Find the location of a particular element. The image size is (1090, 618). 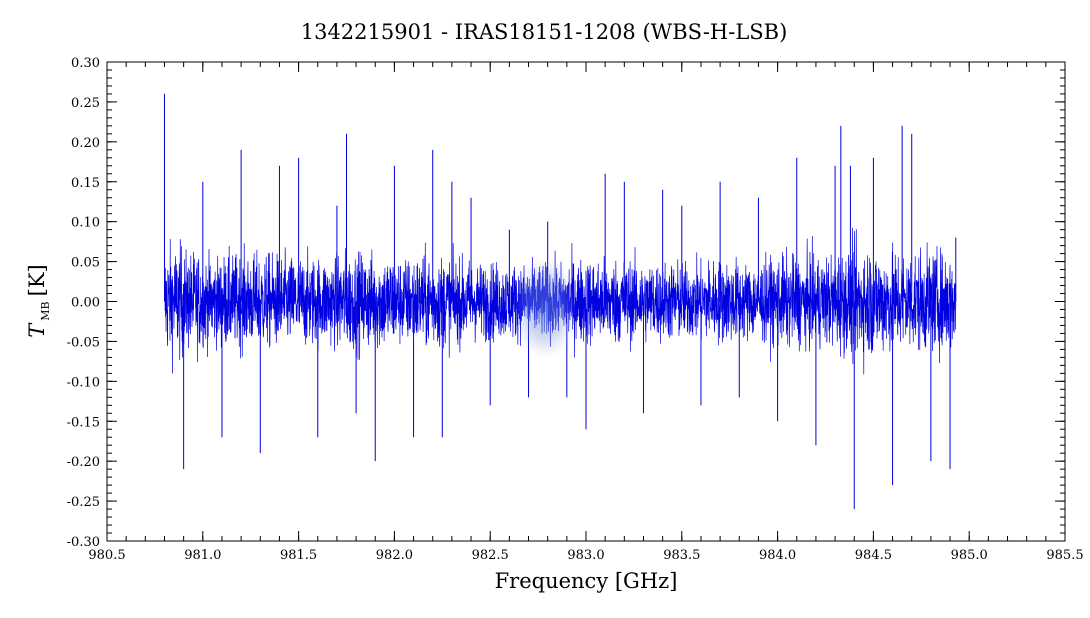

y-axis-label-sub: MB is located at coordinates (45, 310).